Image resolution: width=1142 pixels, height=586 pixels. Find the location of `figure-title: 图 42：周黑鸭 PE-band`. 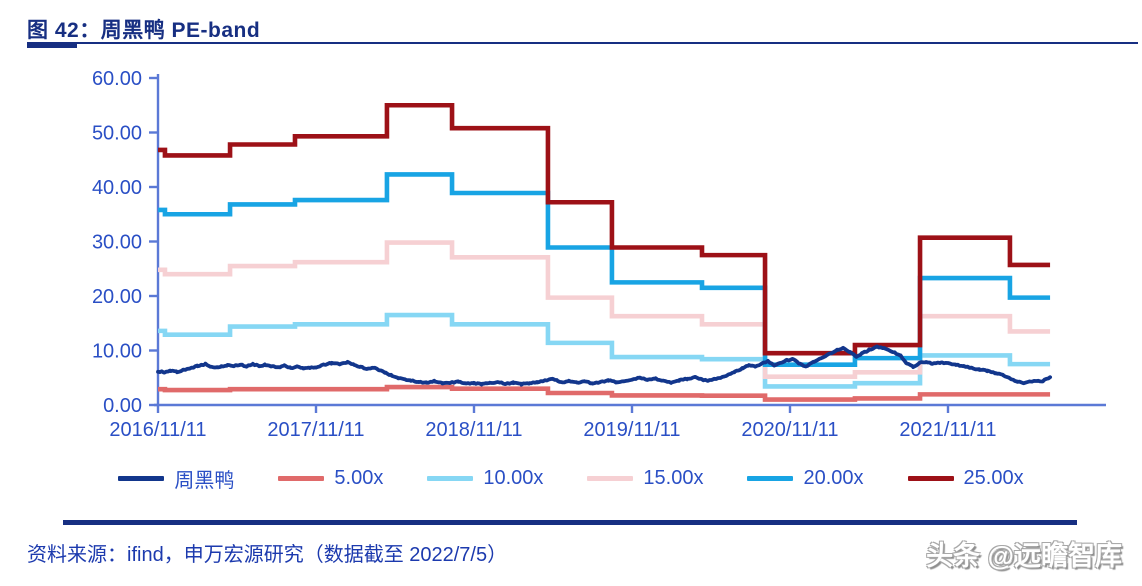

figure-title: 图 42：周黑鸭 PE-band is located at coordinates (144, 30).